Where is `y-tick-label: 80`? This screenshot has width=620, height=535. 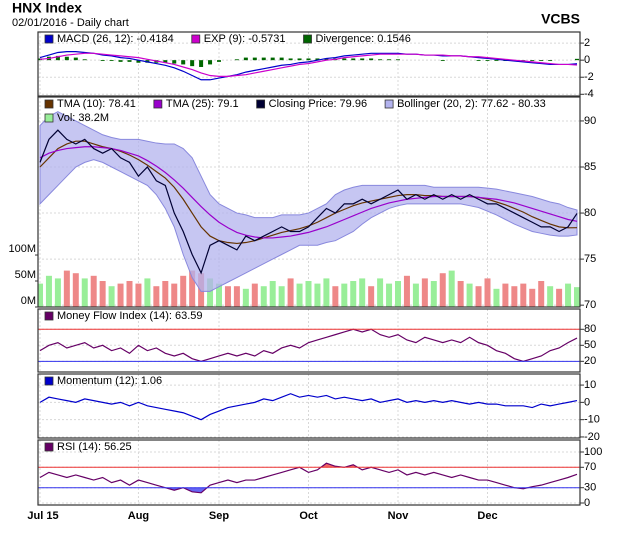
y-tick-label: 80 is located at coordinates (590, 329).